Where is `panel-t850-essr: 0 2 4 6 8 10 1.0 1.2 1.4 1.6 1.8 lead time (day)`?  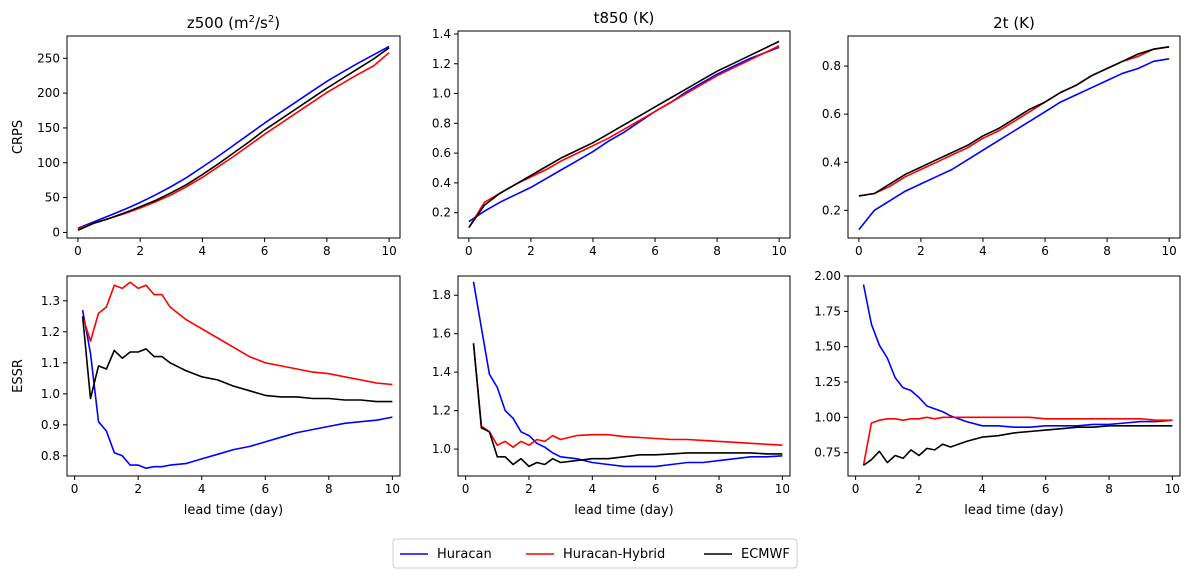
panel-t850-essr: 0 2 4 6 8 10 1.0 1.2 1.4 1.6 1.8 lead time (day) is located at coordinates (611, 396).